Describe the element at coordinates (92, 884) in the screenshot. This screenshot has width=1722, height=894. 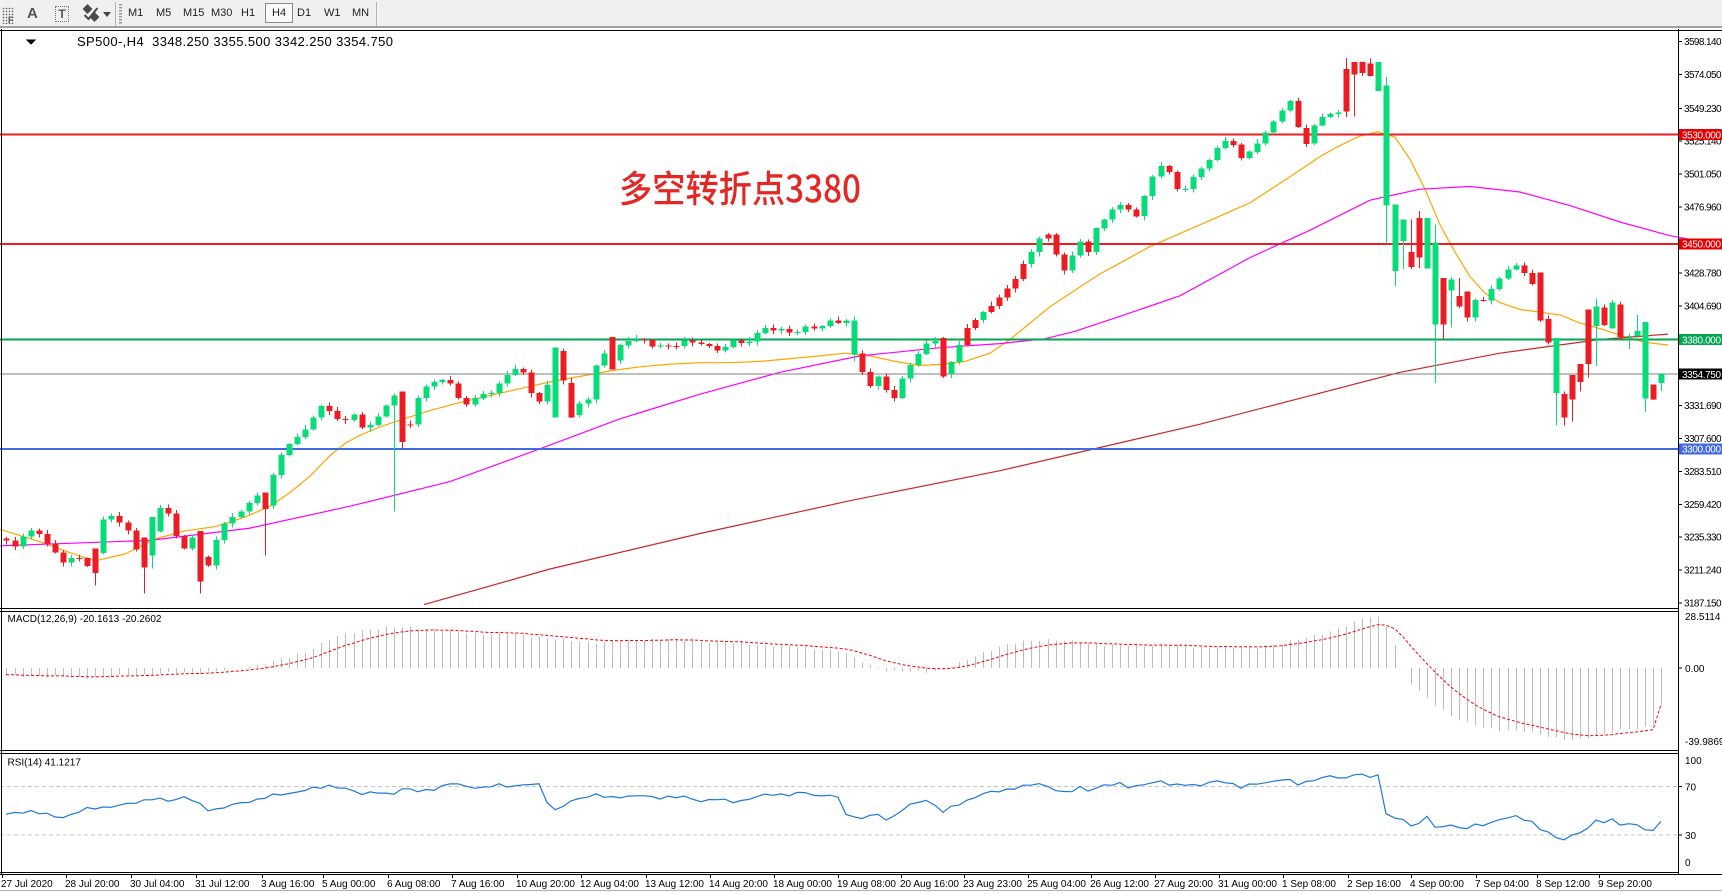
I see `svg-text: 28 Jul 20:00` at that location.